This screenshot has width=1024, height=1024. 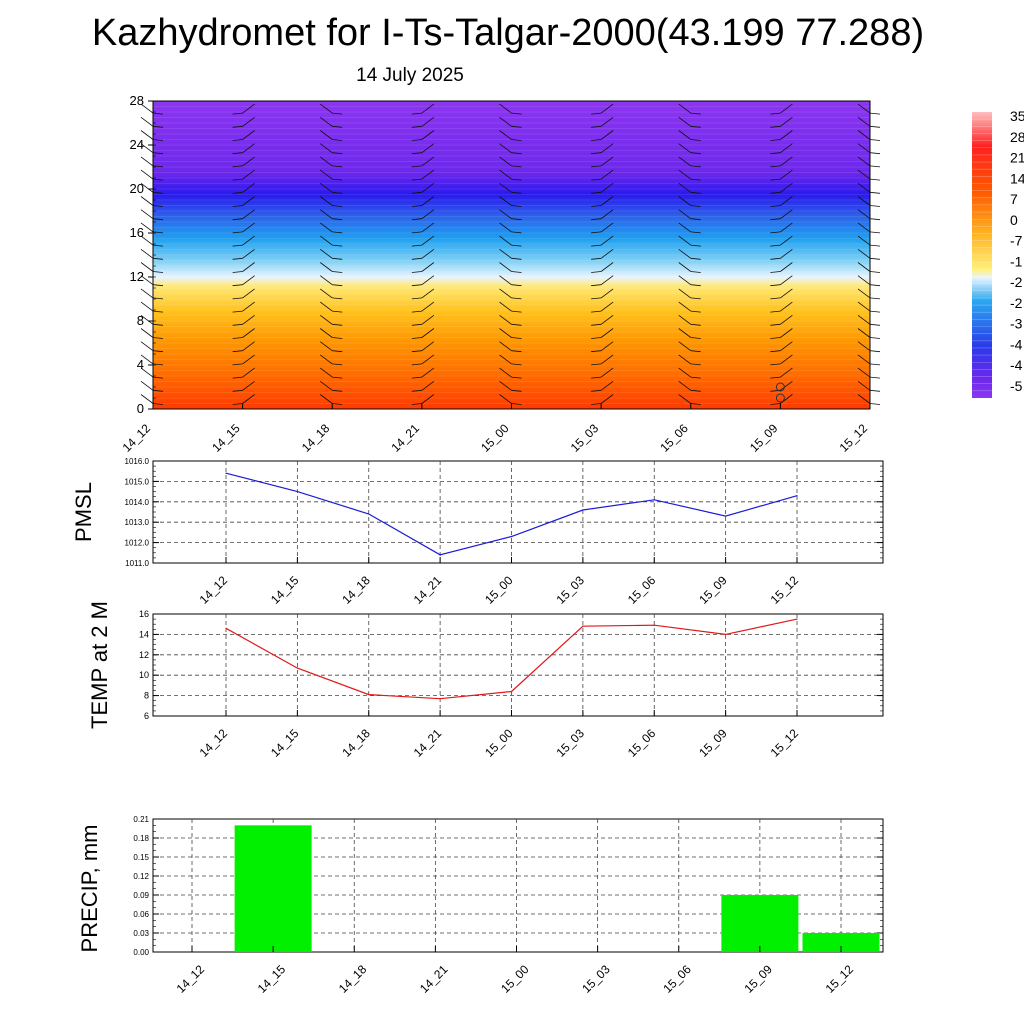 I want to click on x-tick-label: 14_18, so click(x=316, y=438).